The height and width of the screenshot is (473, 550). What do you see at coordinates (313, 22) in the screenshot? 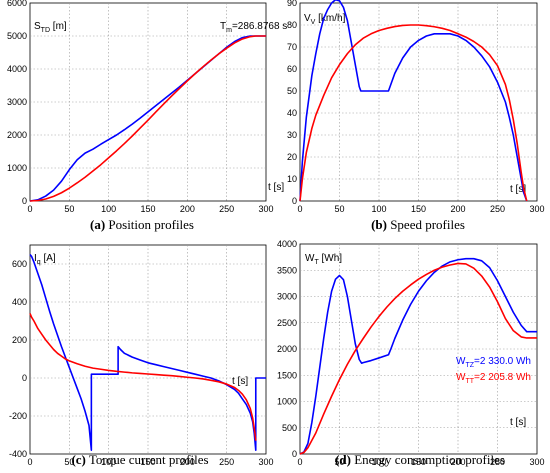
I see `panel-b-y-axis-label-sub: V` at bounding box center [313, 22].